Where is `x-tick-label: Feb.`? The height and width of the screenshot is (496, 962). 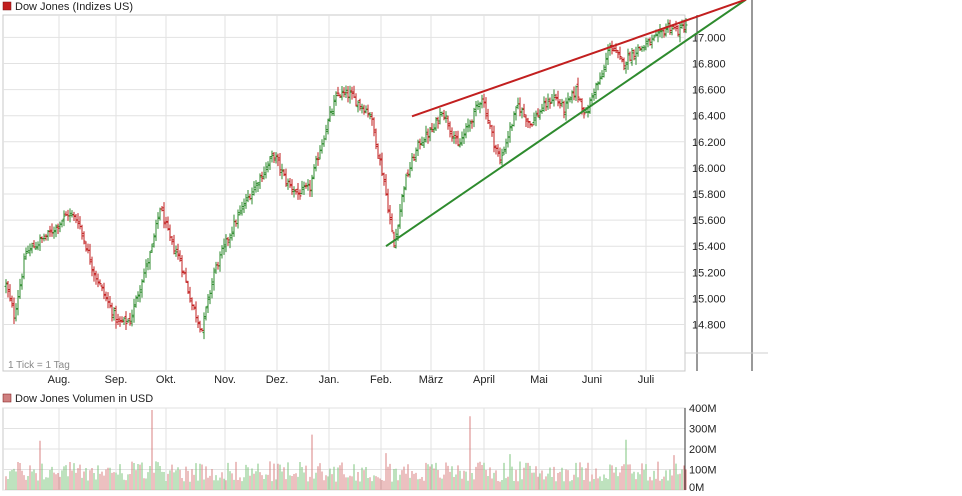
x-tick-label: Feb. is located at coordinates (381, 380).